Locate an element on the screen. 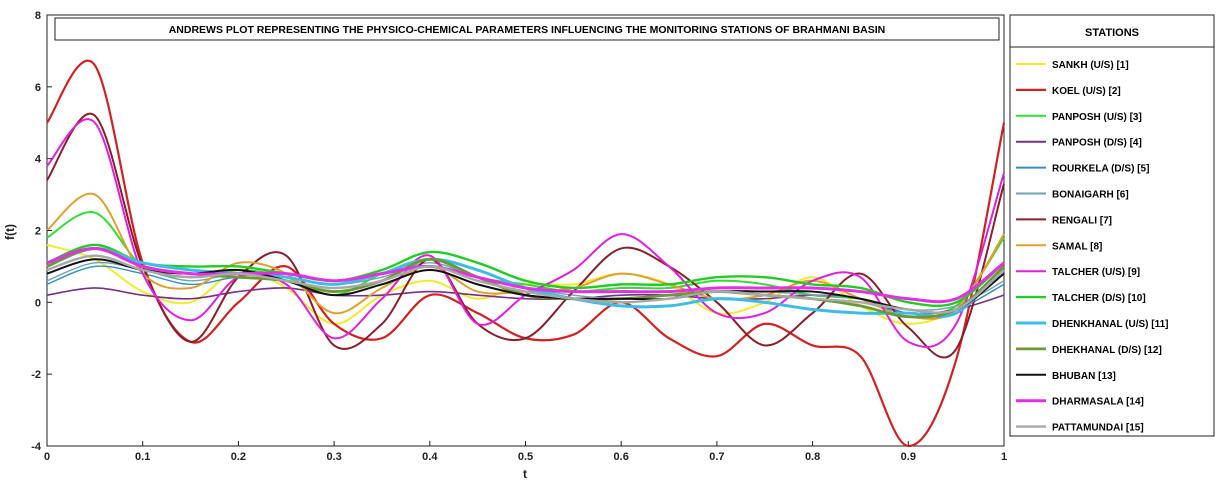  x-axis-label: t is located at coordinates (525, 474).